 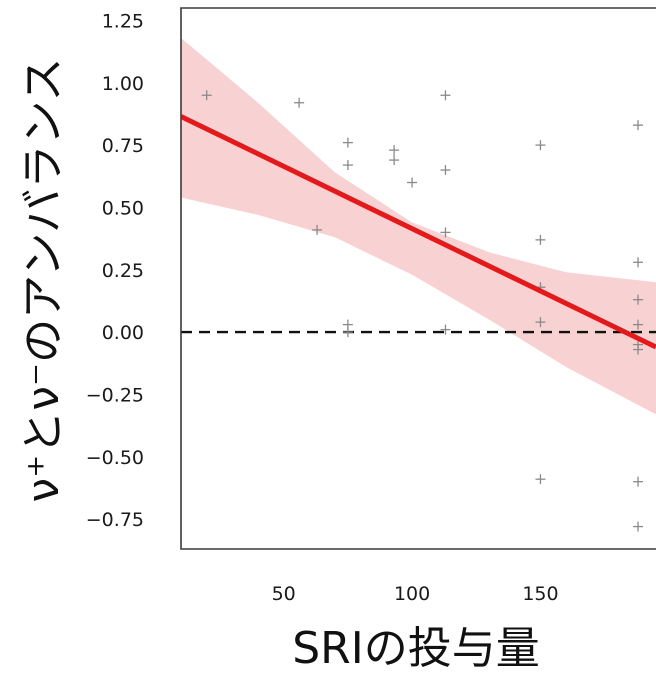 What do you see at coordinates (123, 208) in the screenshot?
I see `y-tick-label: 0.50` at bounding box center [123, 208].